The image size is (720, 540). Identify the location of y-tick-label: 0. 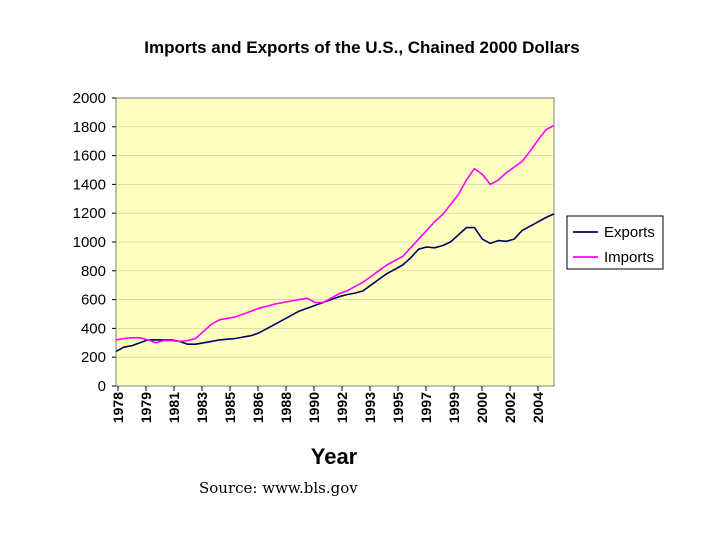
(102, 386).